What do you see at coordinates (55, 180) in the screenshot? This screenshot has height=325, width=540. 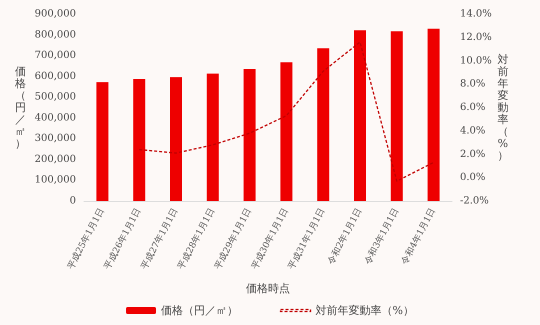 I see `y-tick-label: 100,000` at bounding box center [55, 180].